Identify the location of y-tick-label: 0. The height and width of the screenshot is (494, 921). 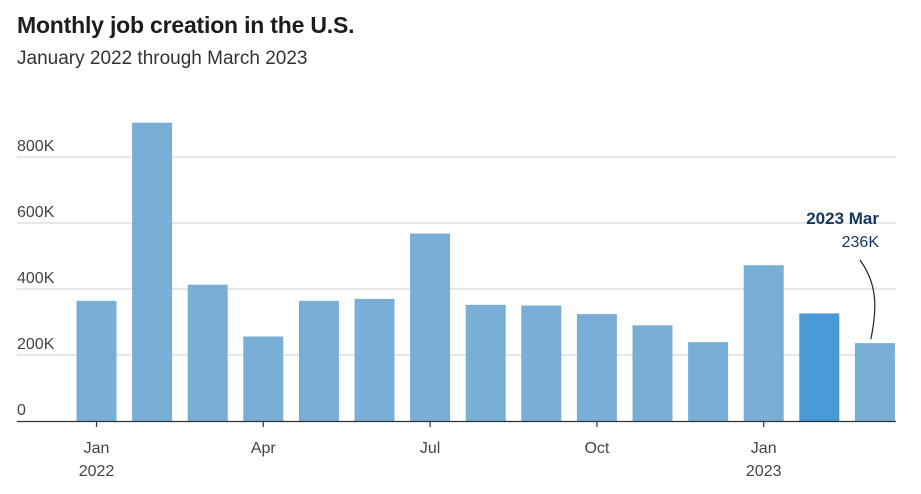
(21, 410).